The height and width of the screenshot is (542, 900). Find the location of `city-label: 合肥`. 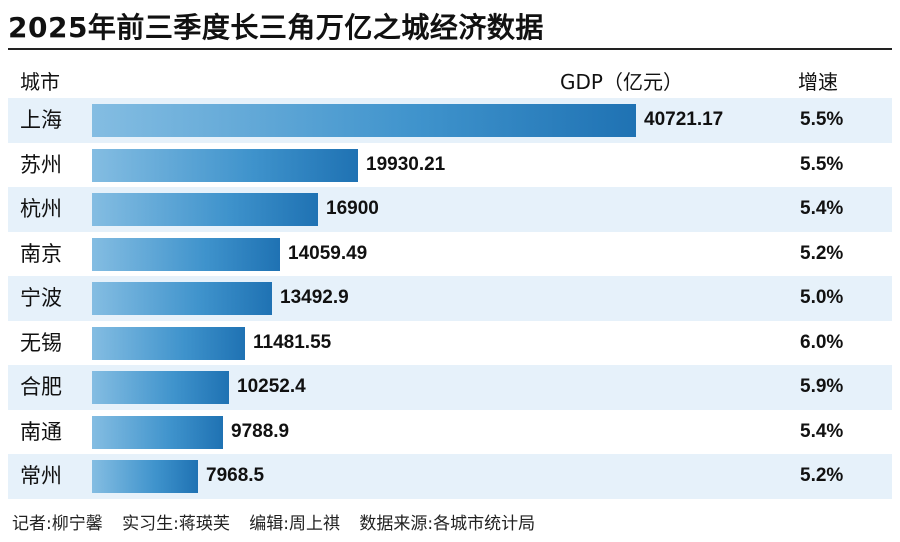

city-label: 合肥 is located at coordinates (41, 387).